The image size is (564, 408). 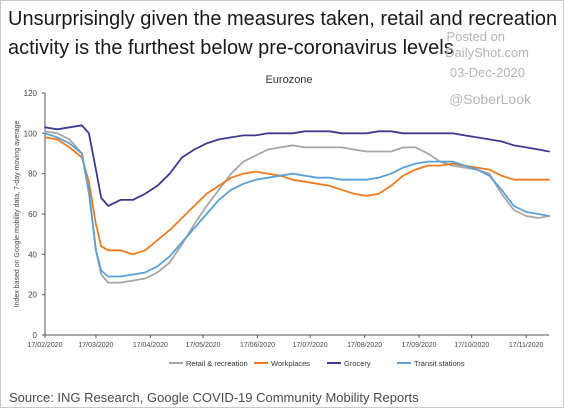 I want to click on y-tick-label: 20, so click(x=32, y=295).